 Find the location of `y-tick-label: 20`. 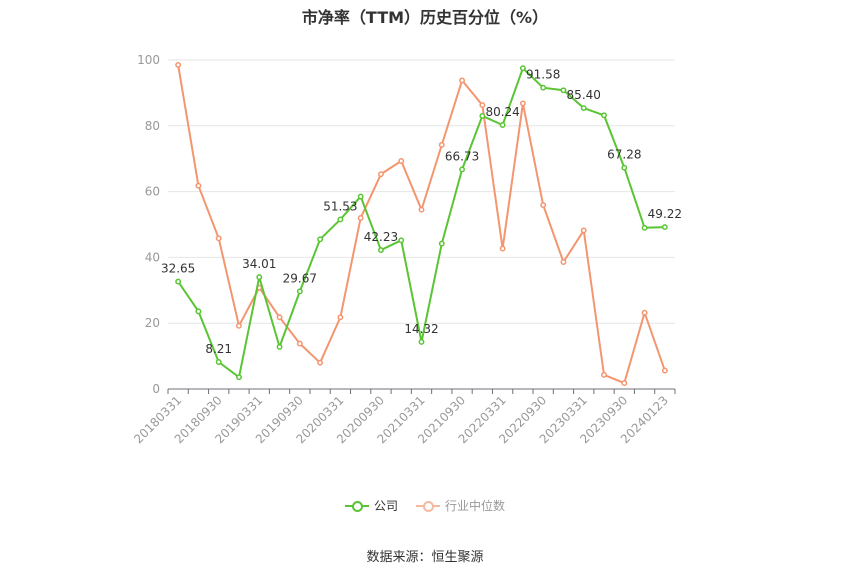

y-tick-label: 20 is located at coordinates (152, 323).